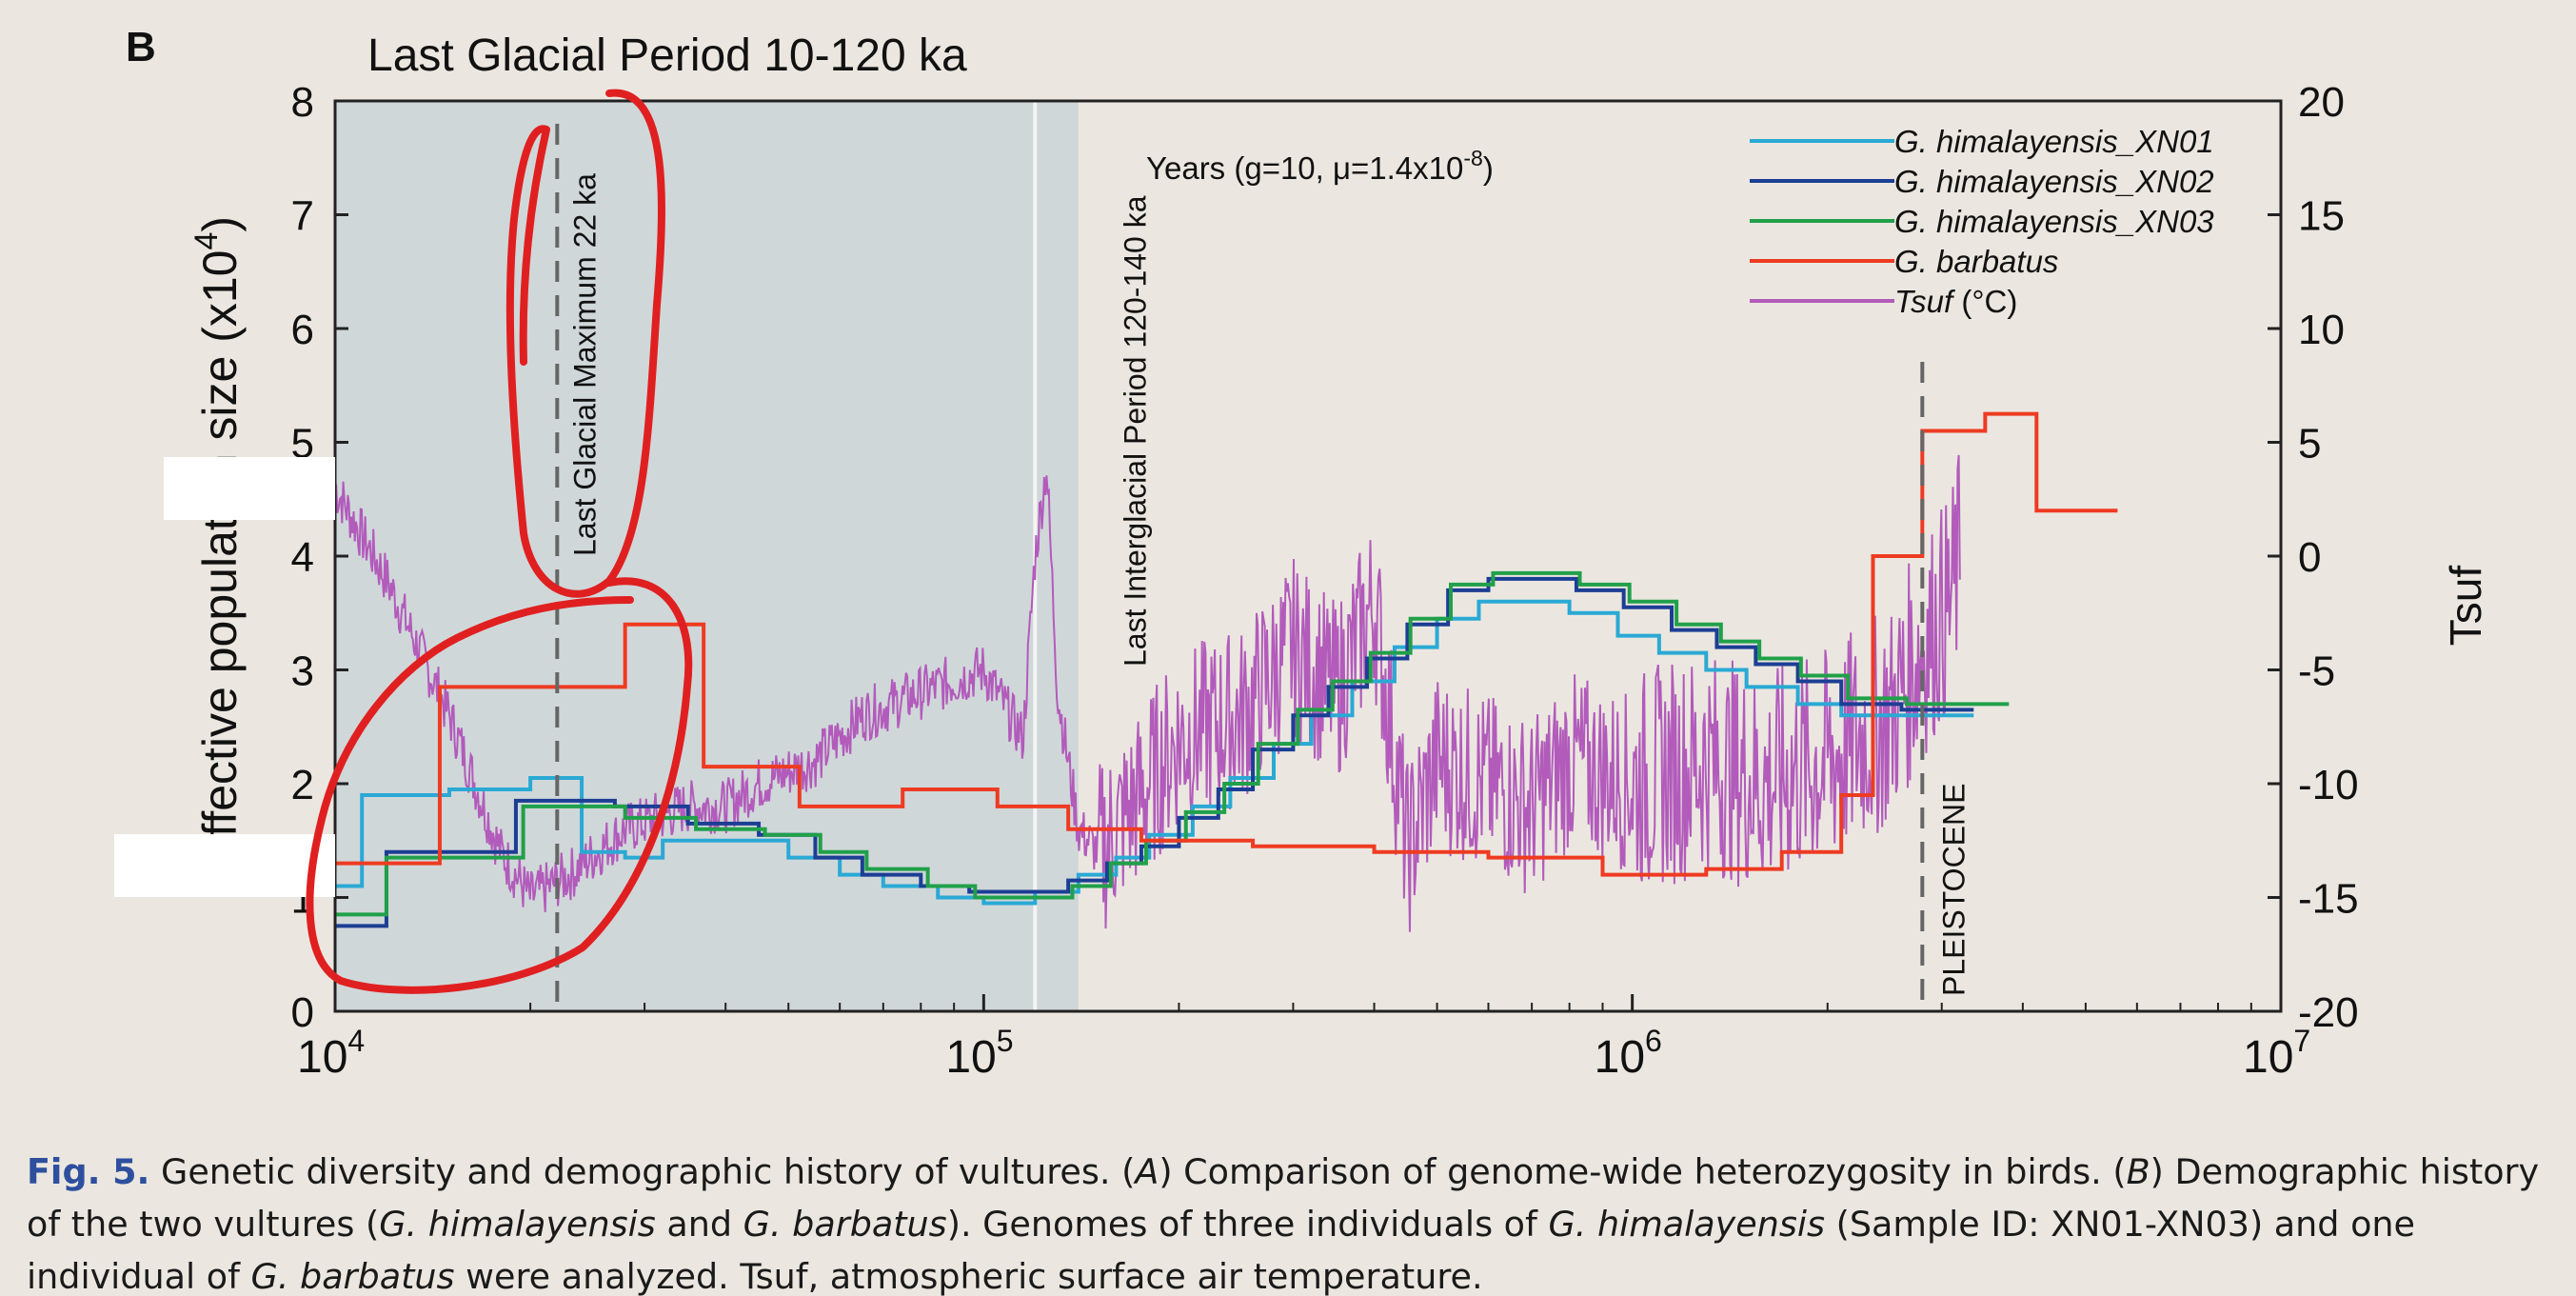 This screenshot has width=2576, height=1296. I want to click on x-tick-exp: 7, so click(2301, 1041).